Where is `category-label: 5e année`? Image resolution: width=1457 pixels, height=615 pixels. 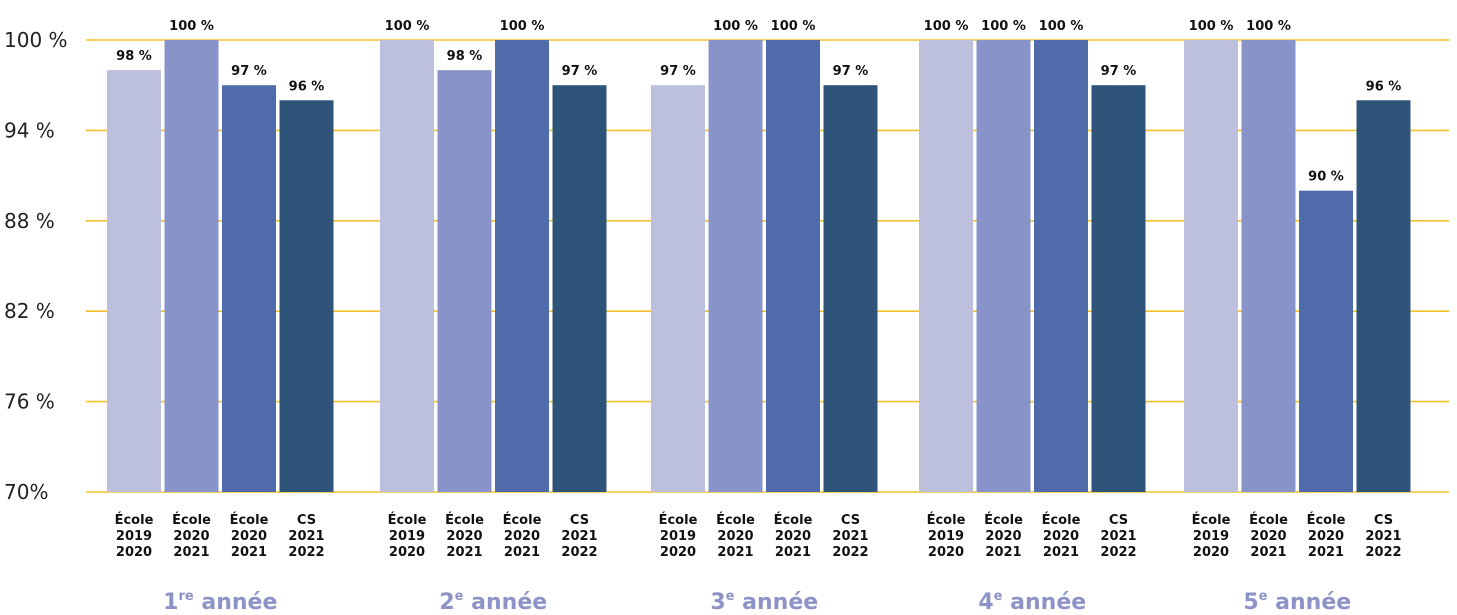
category-label: 5e année is located at coordinates (1297, 602).